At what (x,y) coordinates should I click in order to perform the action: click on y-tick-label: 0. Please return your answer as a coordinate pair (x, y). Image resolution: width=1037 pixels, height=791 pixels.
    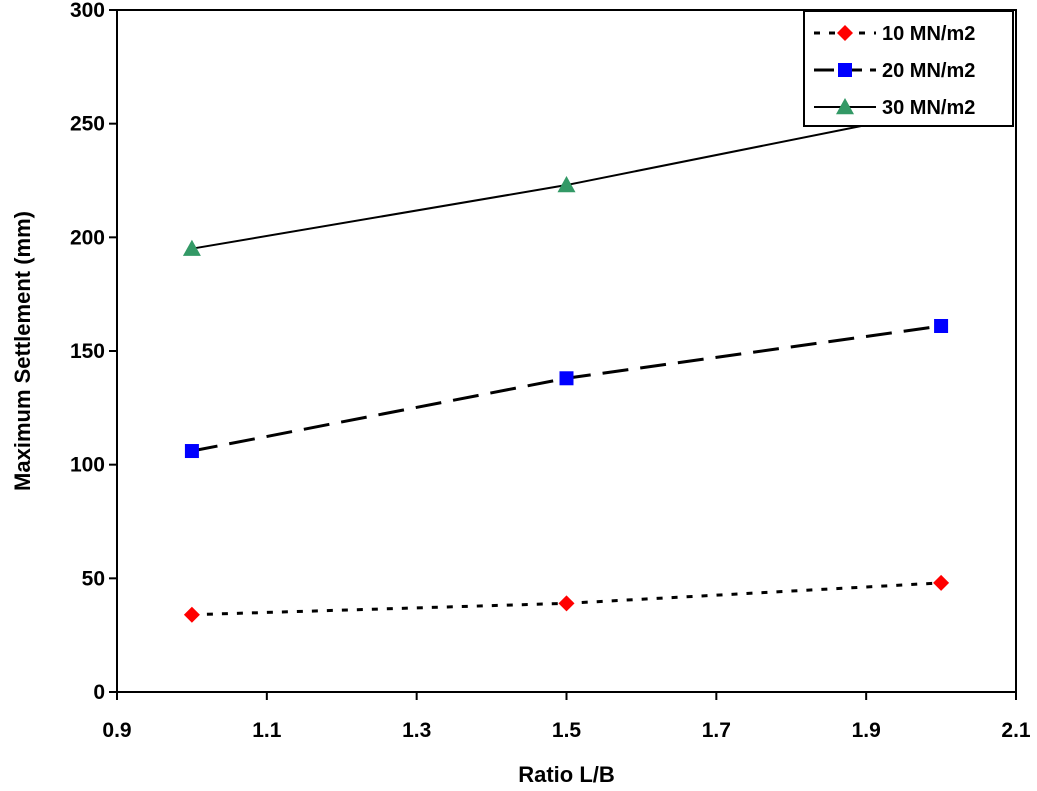
    Looking at the image, I should click on (99, 692).